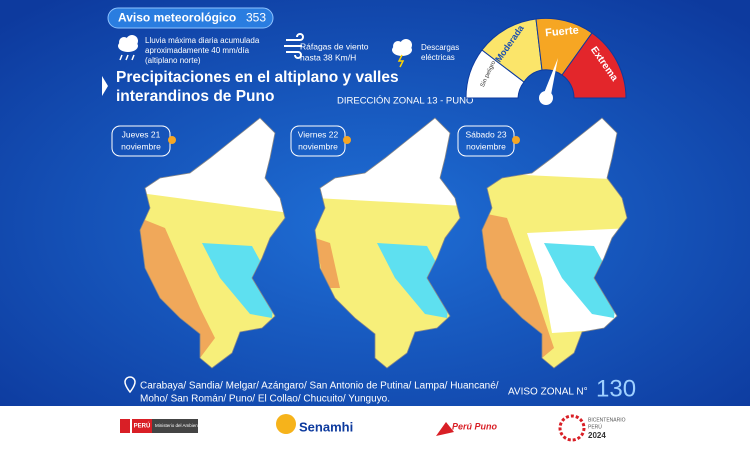  Describe the element at coordinates (597, 435) in the screenshot. I see `bicentennial: 2024` at that location.